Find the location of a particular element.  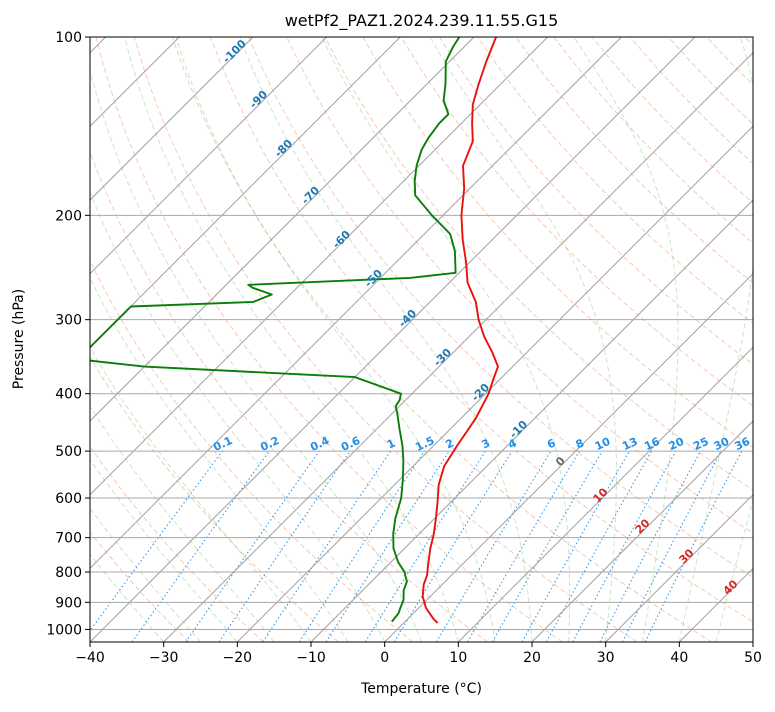

x-tick-label: 20 is located at coordinates (532, 658).